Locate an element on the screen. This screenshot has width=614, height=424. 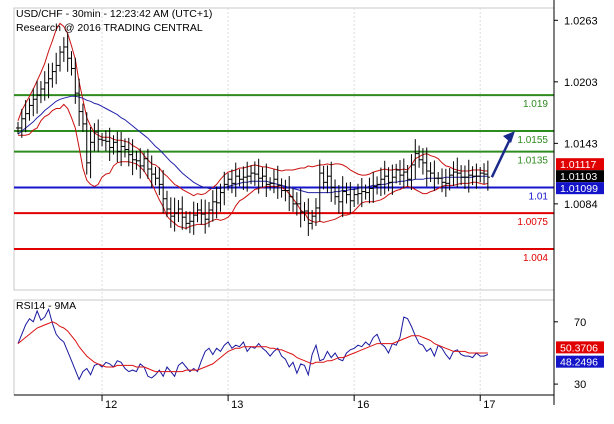
level-label: 1.019 is located at coordinates (535, 104).